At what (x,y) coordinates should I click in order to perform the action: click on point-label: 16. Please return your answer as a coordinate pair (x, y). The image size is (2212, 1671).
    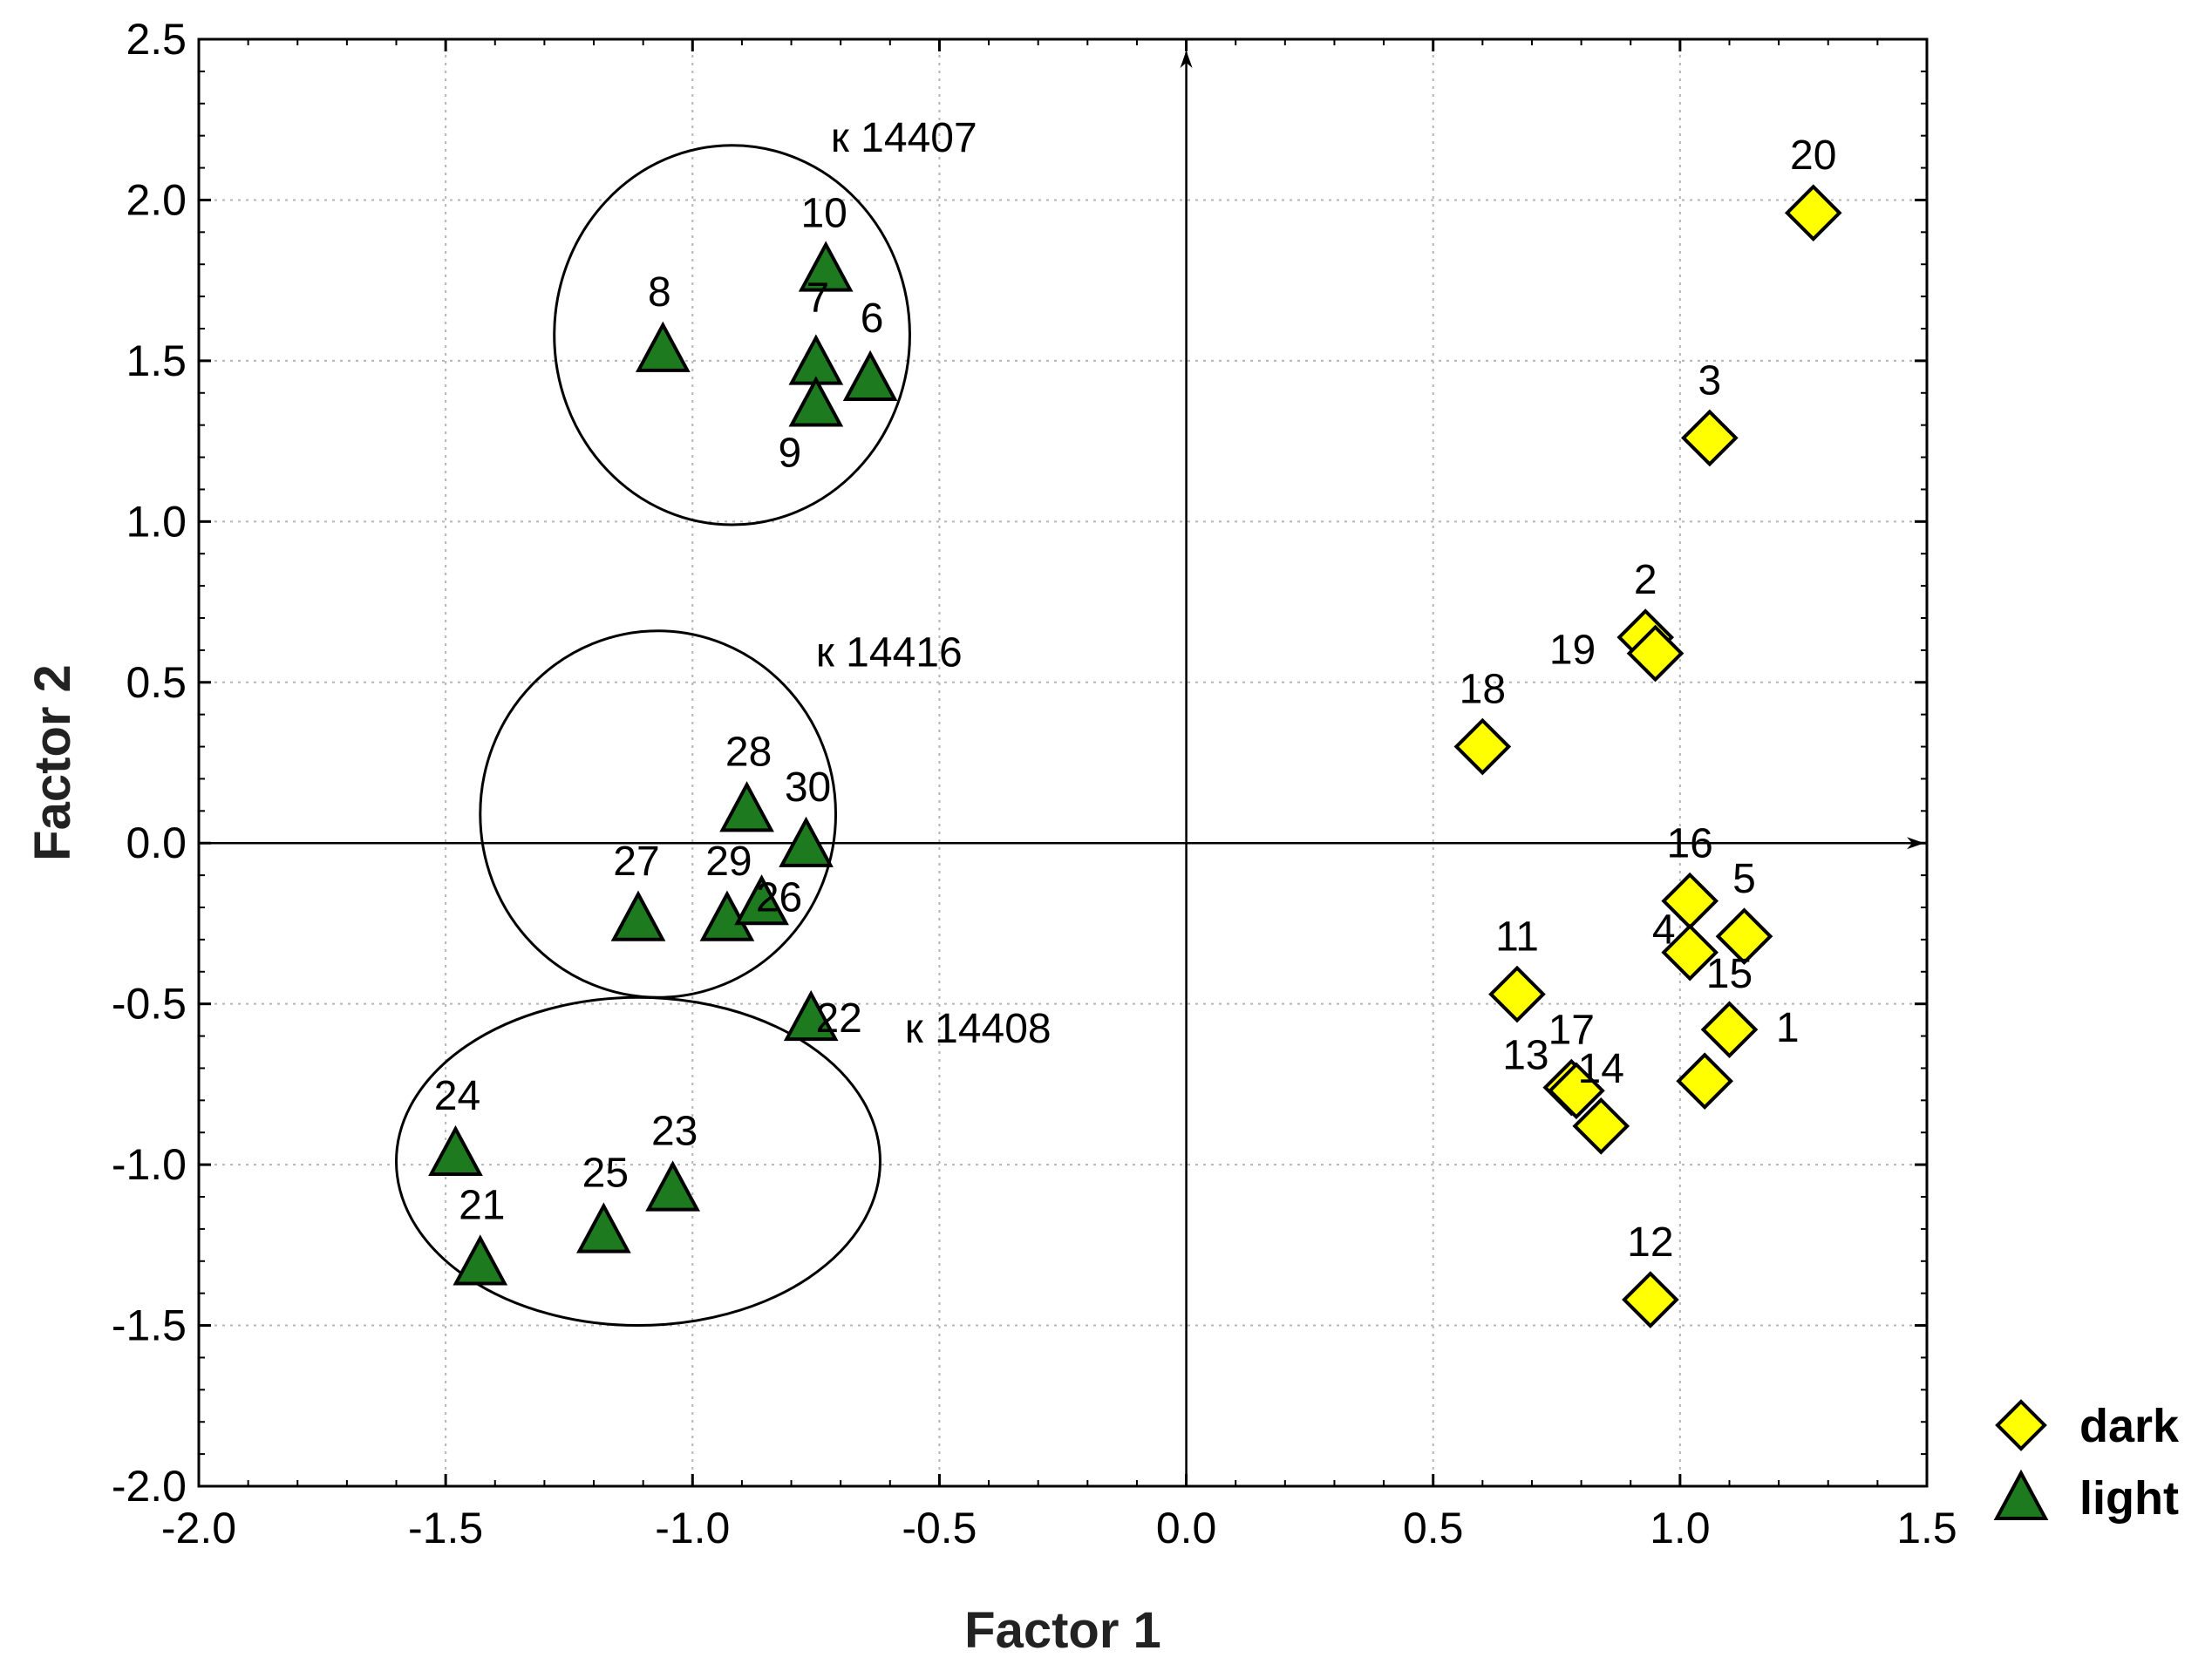
    Looking at the image, I should click on (1689, 844).